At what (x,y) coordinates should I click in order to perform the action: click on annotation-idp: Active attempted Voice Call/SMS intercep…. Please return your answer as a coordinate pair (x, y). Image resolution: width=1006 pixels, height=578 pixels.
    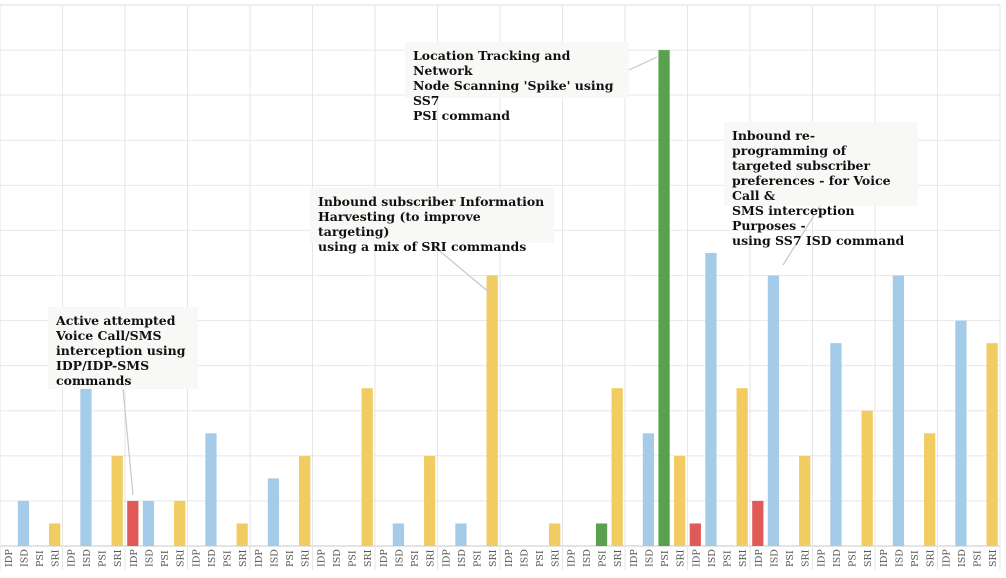
    Looking at the image, I should click on (123, 348).